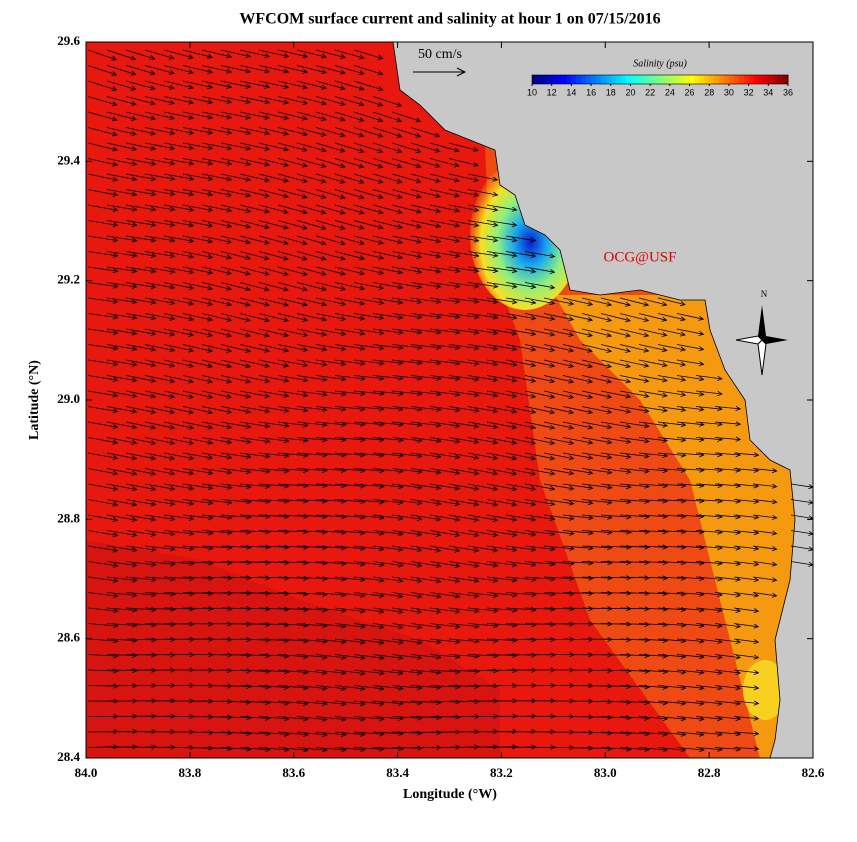  What do you see at coordinates (788, 92) in the screenshot?
I see `colorbar-tick-label: 36` at bounding box center [788, 92].